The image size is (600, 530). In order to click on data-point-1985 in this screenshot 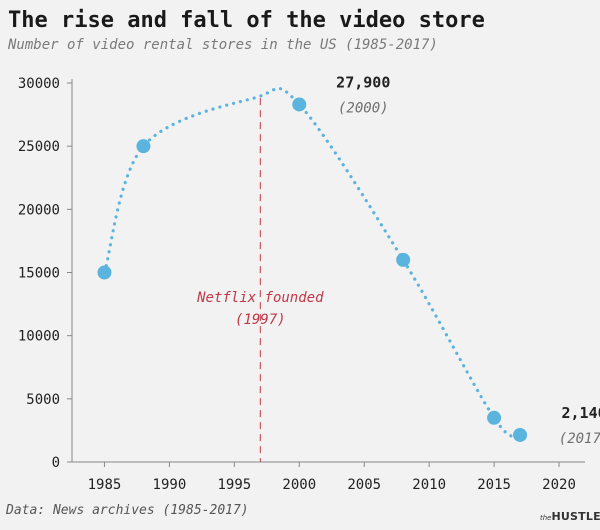, I will do `click(104, 272)`.